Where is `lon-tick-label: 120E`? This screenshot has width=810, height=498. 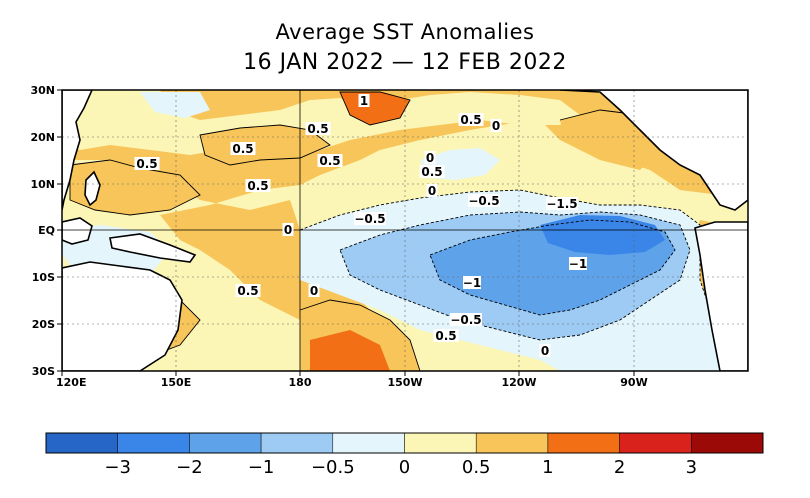
lon-tick-label: 120E is located at coordinates (71, 382).